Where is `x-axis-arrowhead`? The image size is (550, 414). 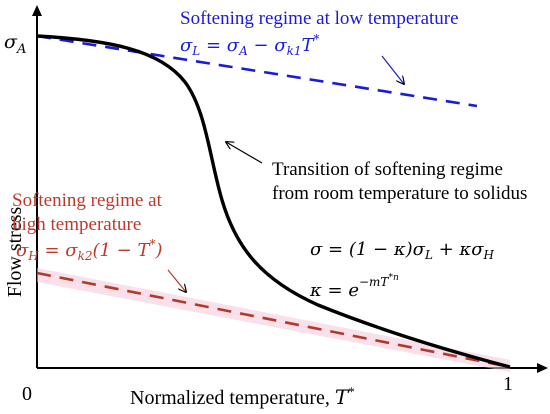 x-axis-arrowhead is located at coordinates (542, 368).